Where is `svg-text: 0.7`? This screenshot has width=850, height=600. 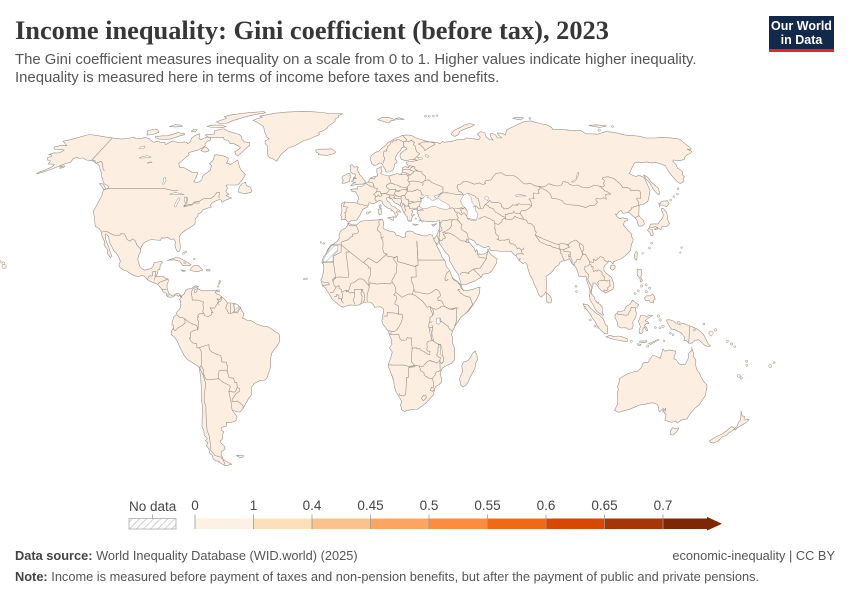 svg-text: 0.7 is located at coordinates (663, 505).